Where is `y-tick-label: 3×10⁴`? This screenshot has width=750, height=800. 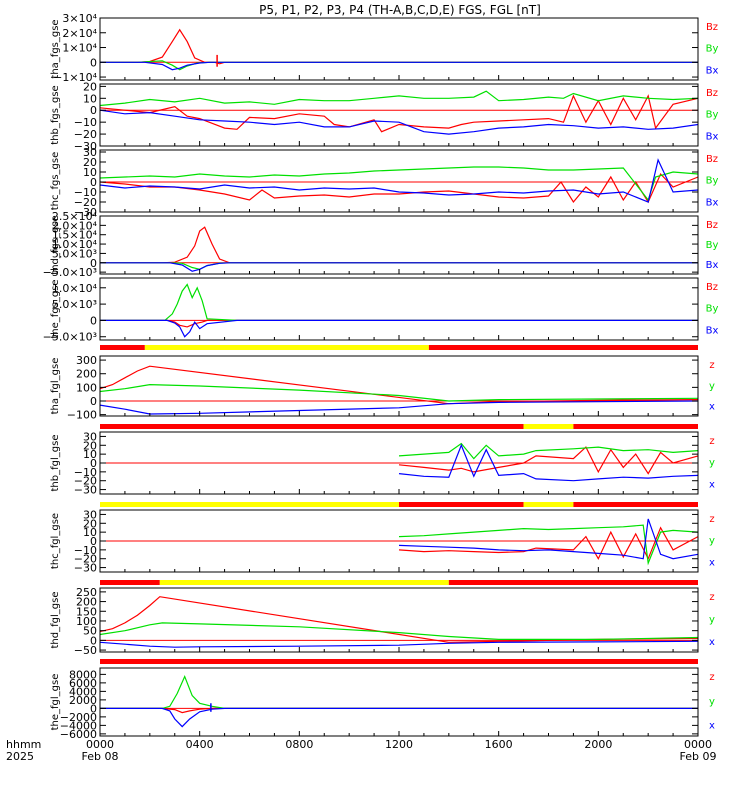 y-tick-label: 3×10⁴ is located at coordinates (79, 18).